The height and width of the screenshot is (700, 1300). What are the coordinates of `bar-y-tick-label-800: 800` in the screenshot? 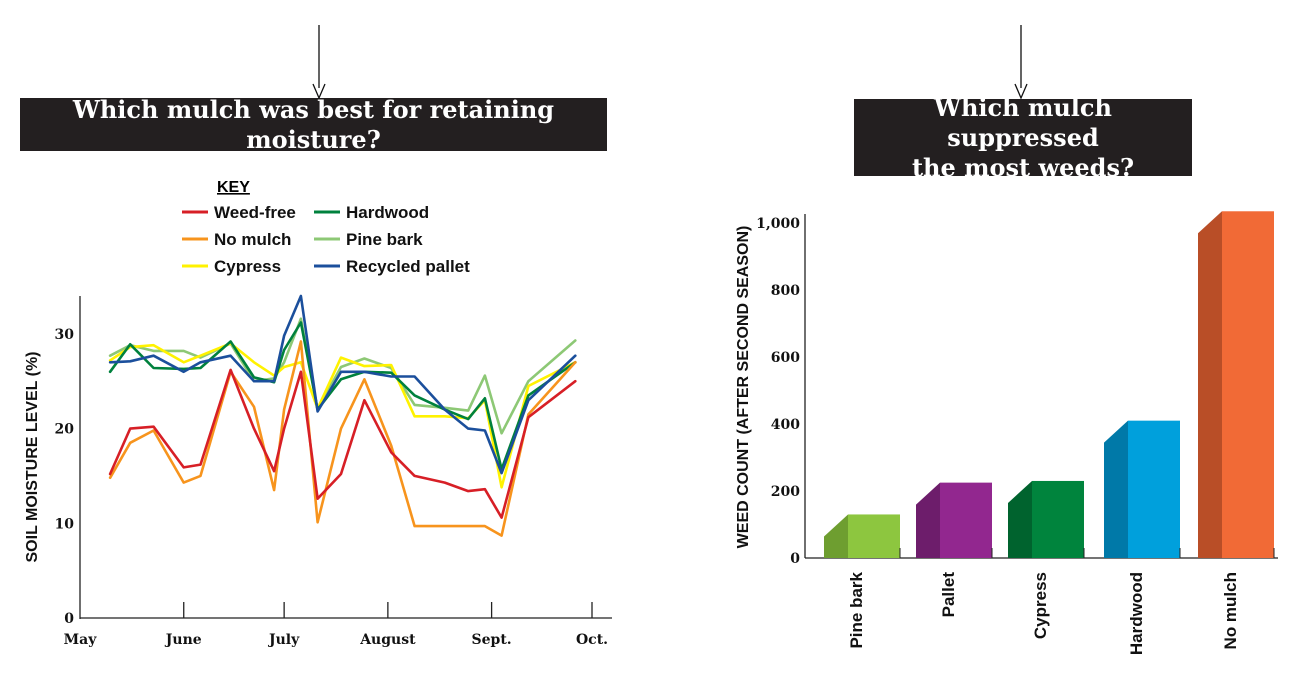 It's located at (785, 291).